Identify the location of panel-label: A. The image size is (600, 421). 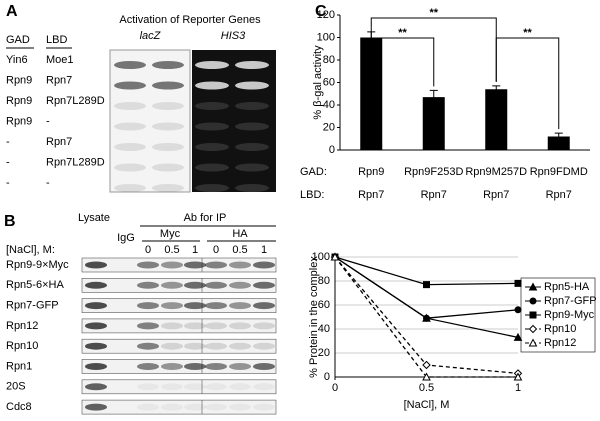
(12, 11).